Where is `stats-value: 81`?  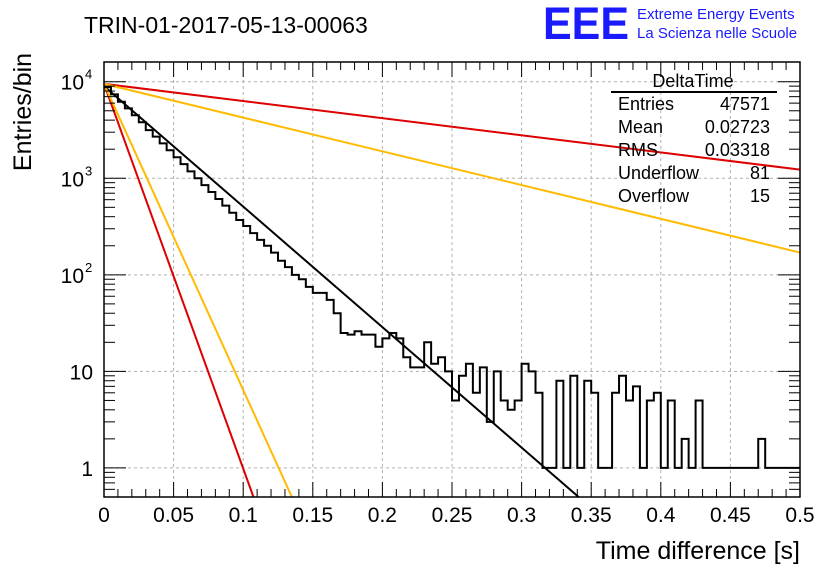 stats-value: 81 is located at coordinates (760, 173).